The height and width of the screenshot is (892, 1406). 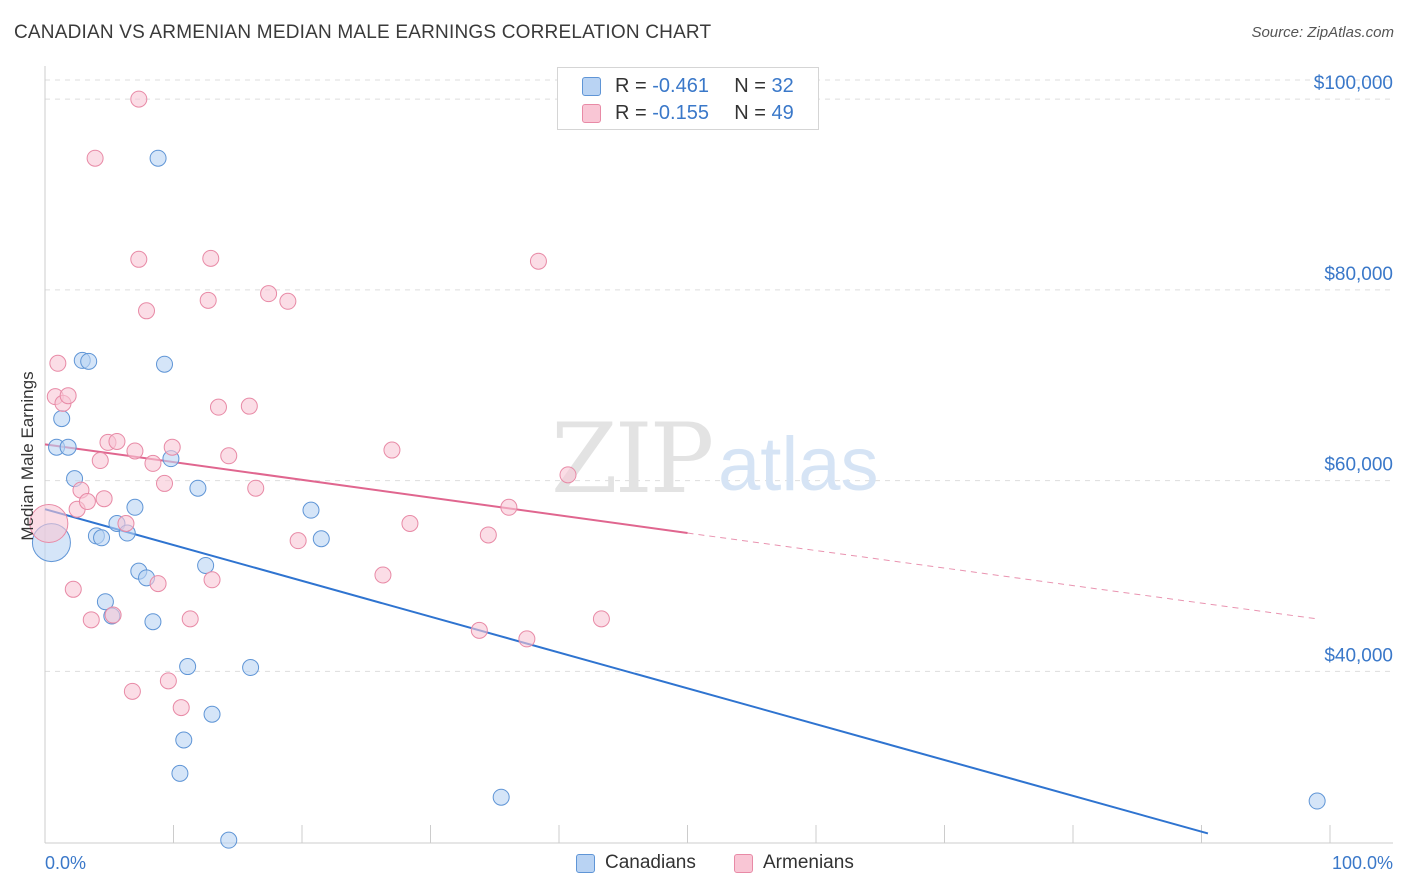 What do you see at coordinates (1358, 465) in the screenshot?
I see `y-tick-label: $60,000` at bounding box center [1358, 465].